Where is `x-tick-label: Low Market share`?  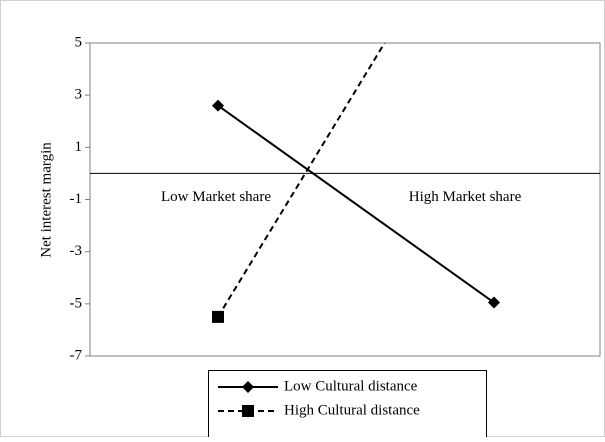
x-tick-label: Low Market share is located at coordinates (216, 197).